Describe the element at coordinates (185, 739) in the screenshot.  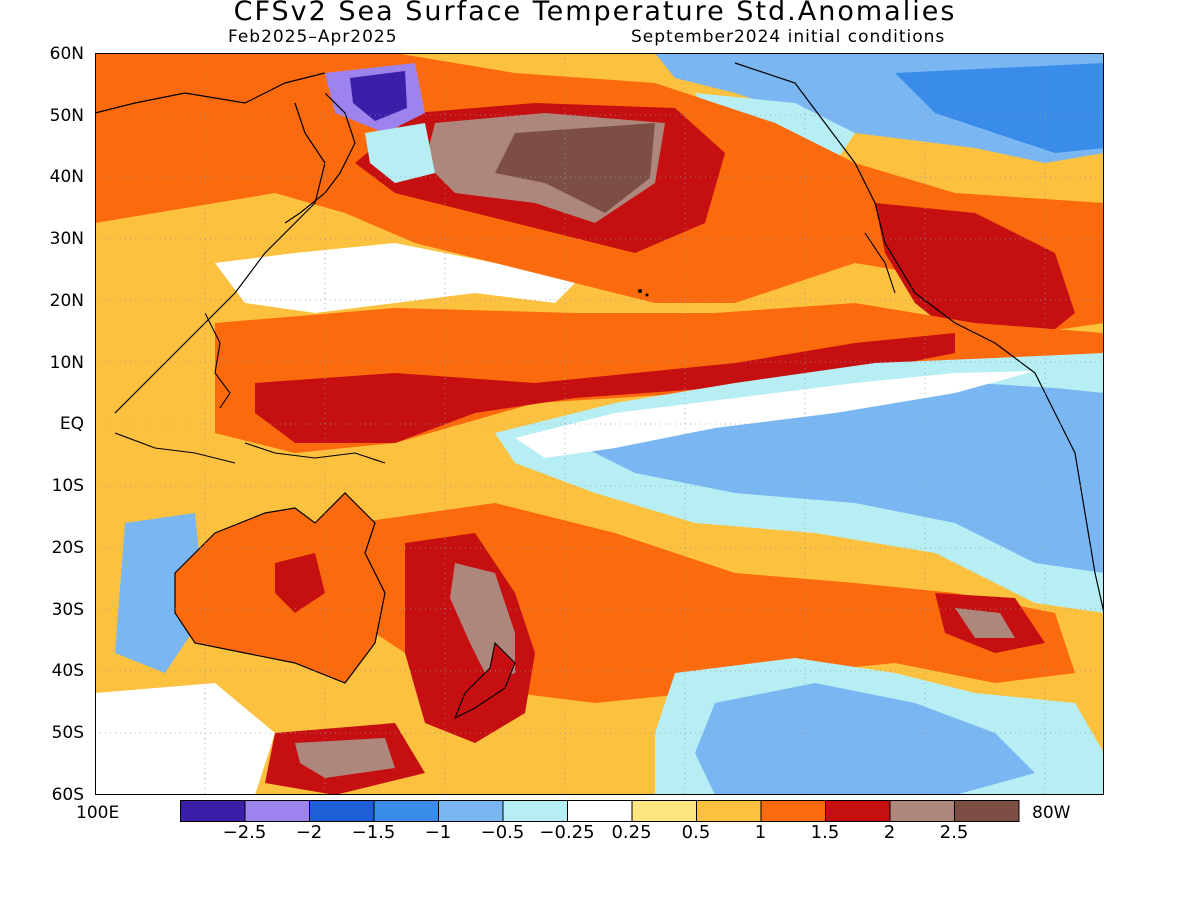
I see `anomaly-region-sw-neutral` at that location.